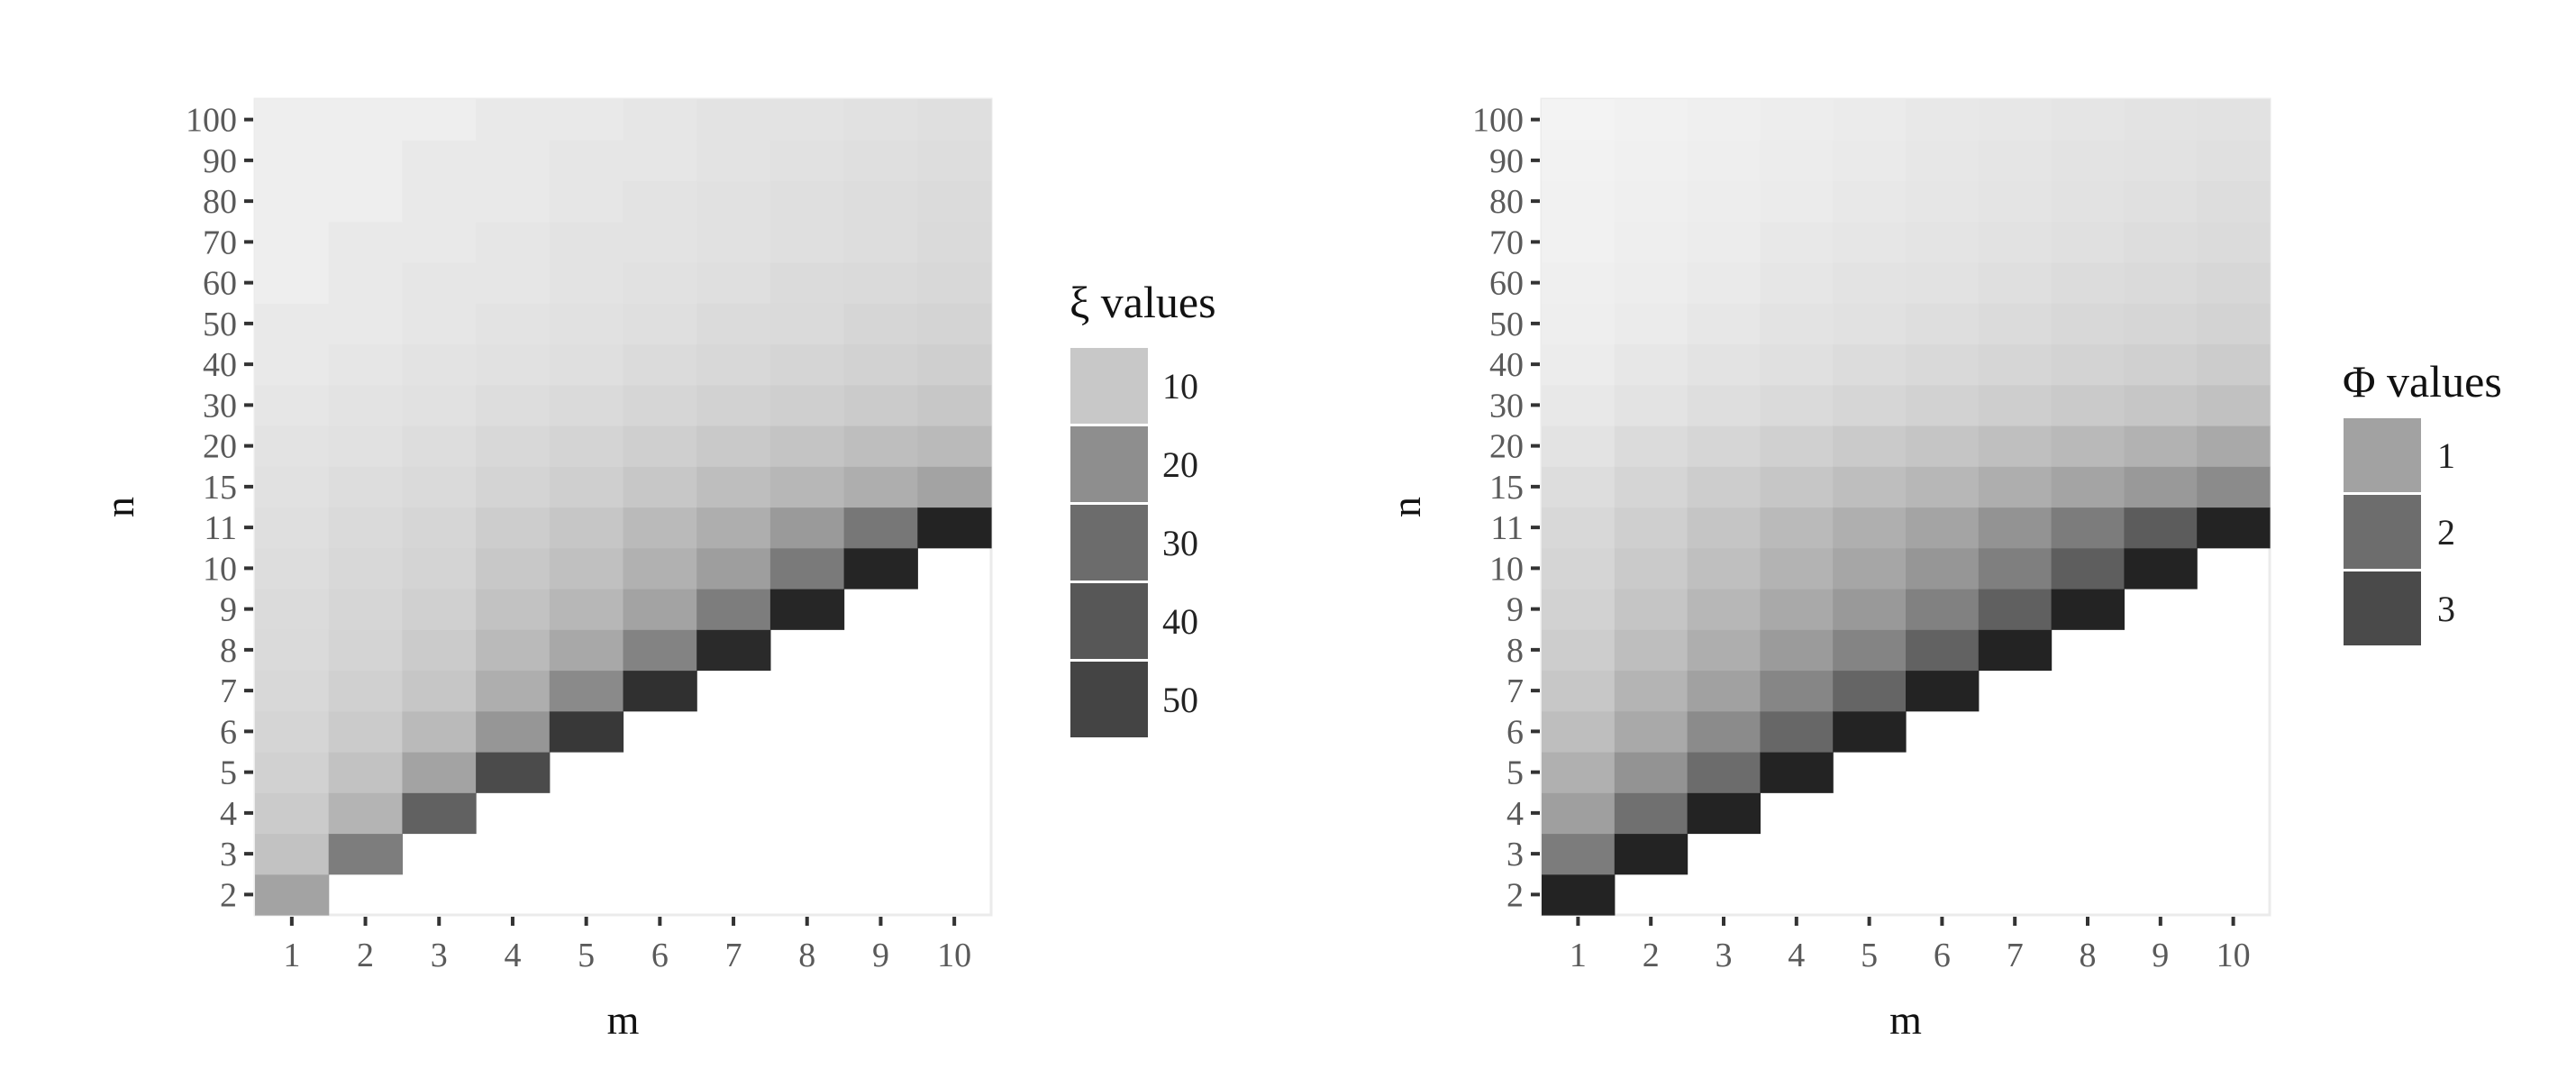  I want to click on heatmap-cell-m2-n15, so click(365, 487).